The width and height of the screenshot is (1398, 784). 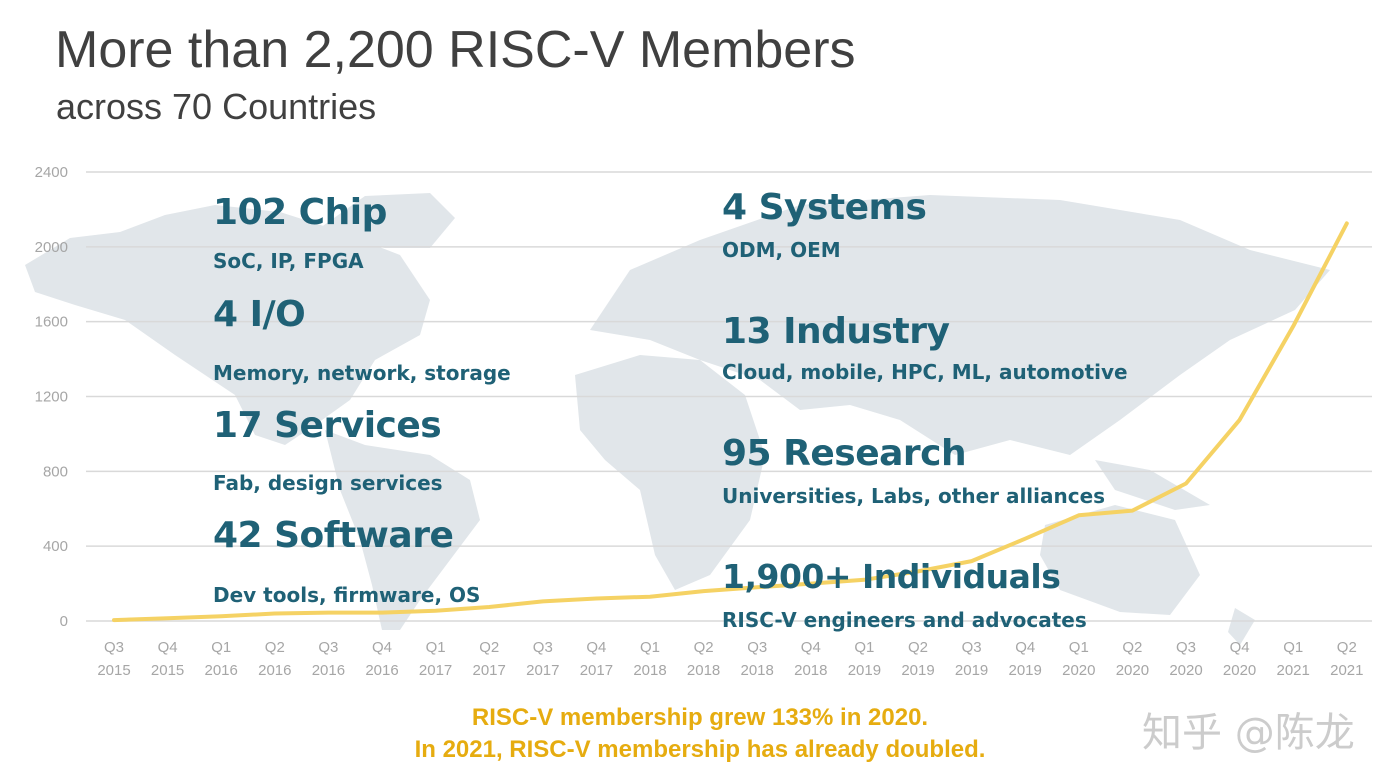 I want to click on io-count: 4 I/O, so click(x=259, y=314).